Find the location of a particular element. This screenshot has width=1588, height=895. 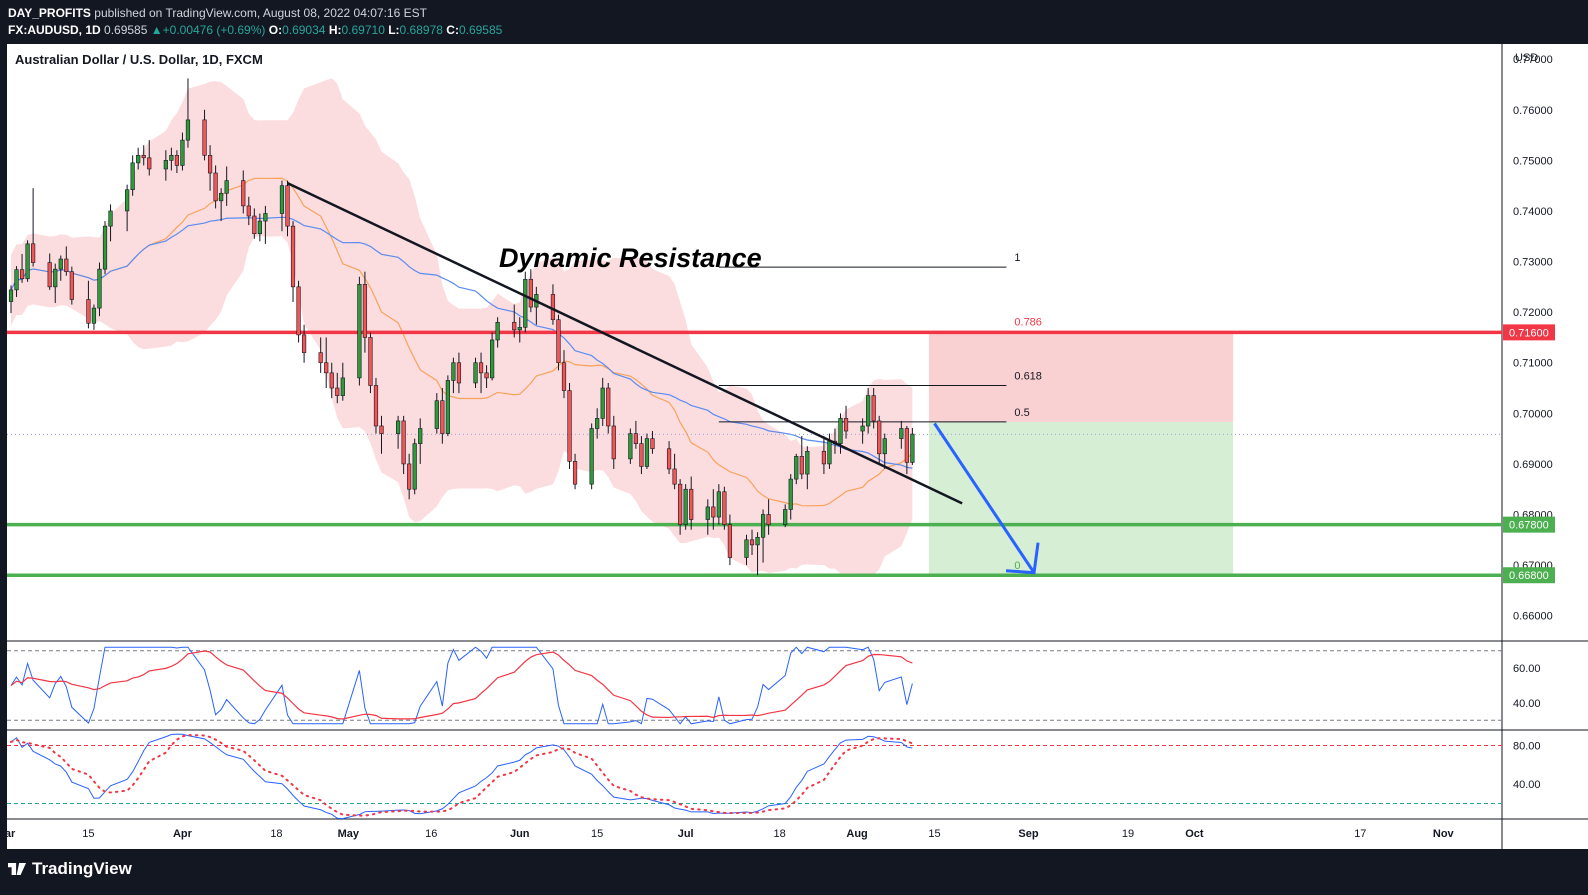

close-label: C: is located at coordinates (452, 30).